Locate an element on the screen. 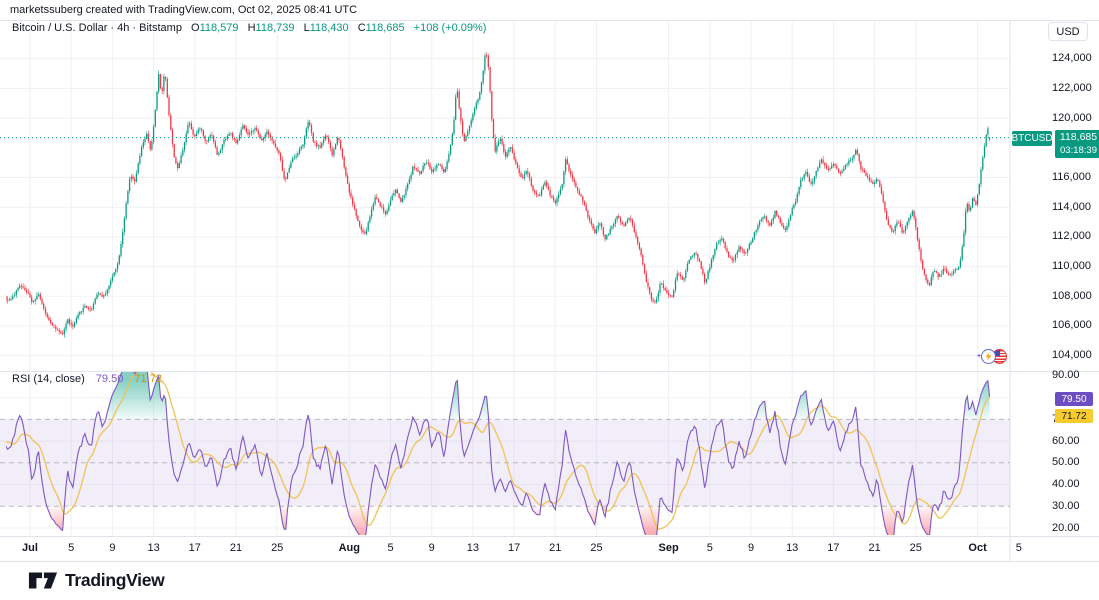  symbol-price-tag: BTCUSD is located at coordinates (1032, 138).